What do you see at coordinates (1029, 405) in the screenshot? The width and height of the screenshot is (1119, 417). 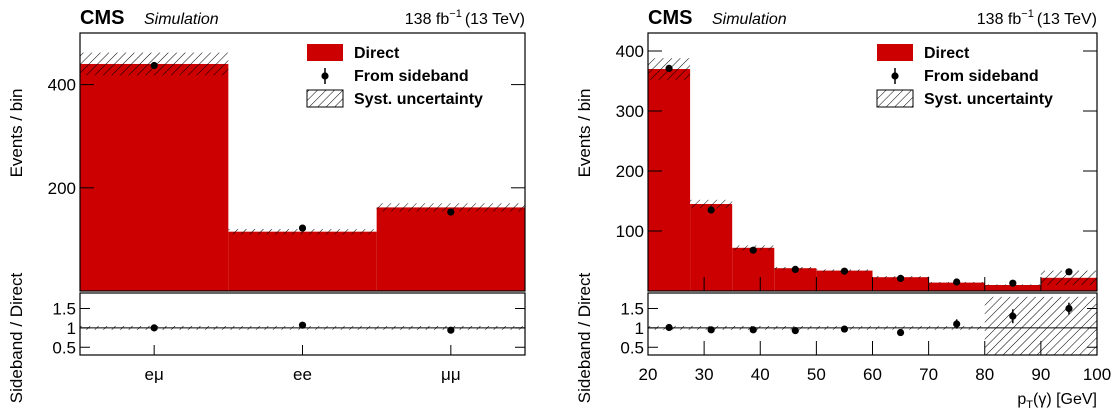 I see `x-axis-label-sub: T` at bounding box center [1029, 405].